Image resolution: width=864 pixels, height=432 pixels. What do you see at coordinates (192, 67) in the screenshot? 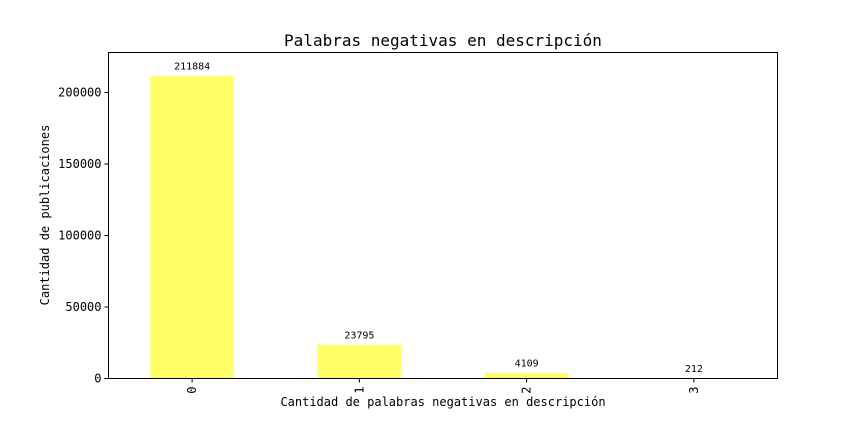
I see `data-label-0: 211884` at bounding box center [192, 67].